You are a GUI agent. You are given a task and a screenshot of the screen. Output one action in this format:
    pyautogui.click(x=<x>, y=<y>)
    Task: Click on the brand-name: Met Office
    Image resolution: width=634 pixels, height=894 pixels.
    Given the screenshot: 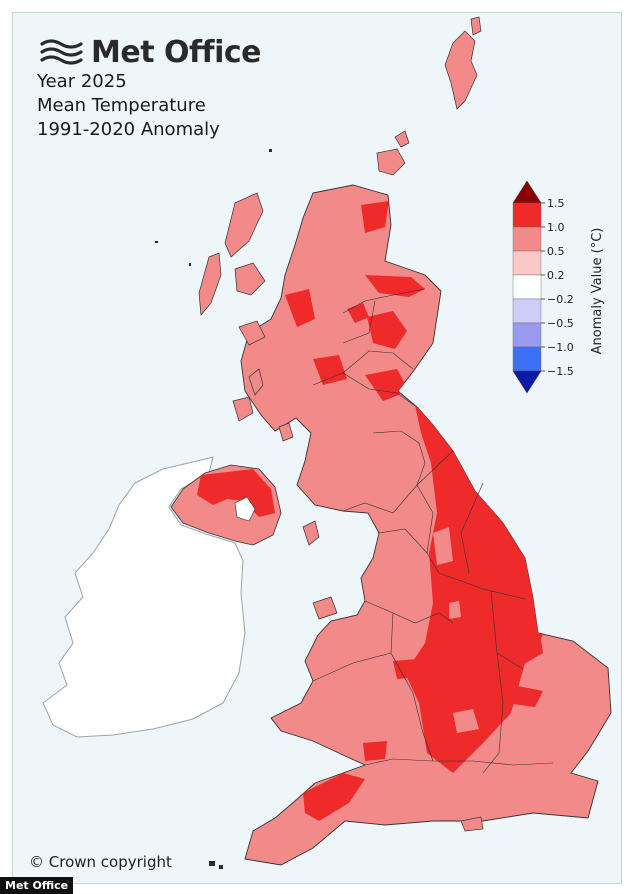 What is the action you would take?
    pyautogui.click(x=176, y=52)
    